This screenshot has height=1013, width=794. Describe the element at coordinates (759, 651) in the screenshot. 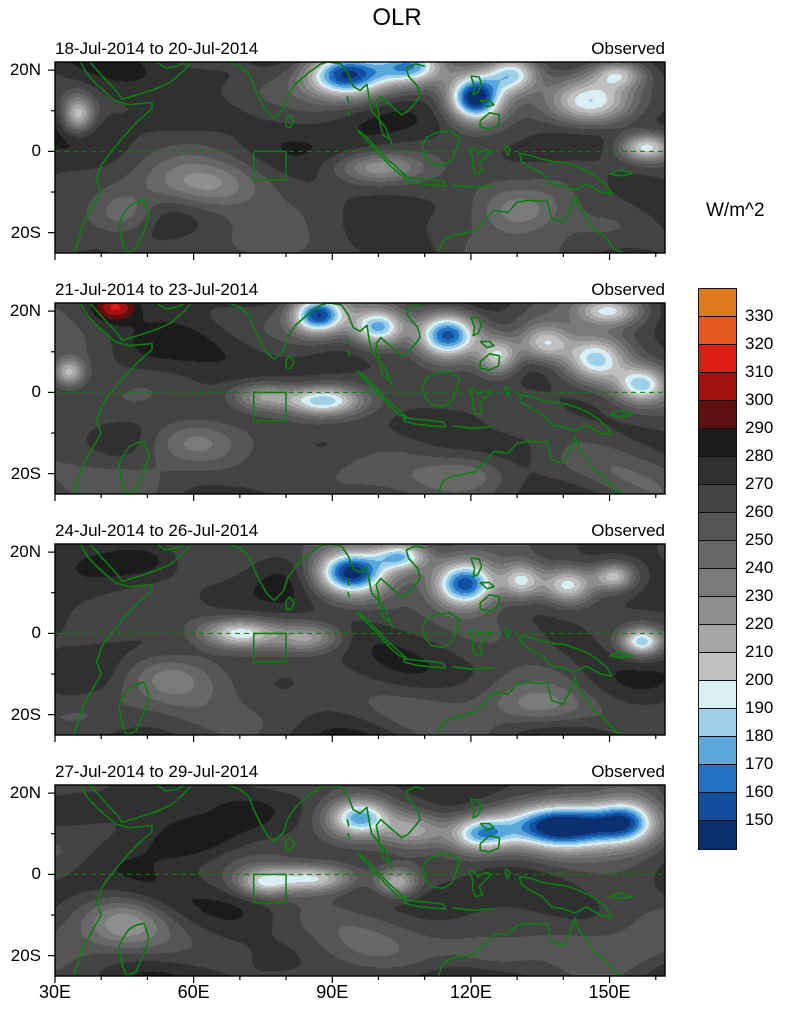

I see `colorbar-tick-label: 210` at that location.